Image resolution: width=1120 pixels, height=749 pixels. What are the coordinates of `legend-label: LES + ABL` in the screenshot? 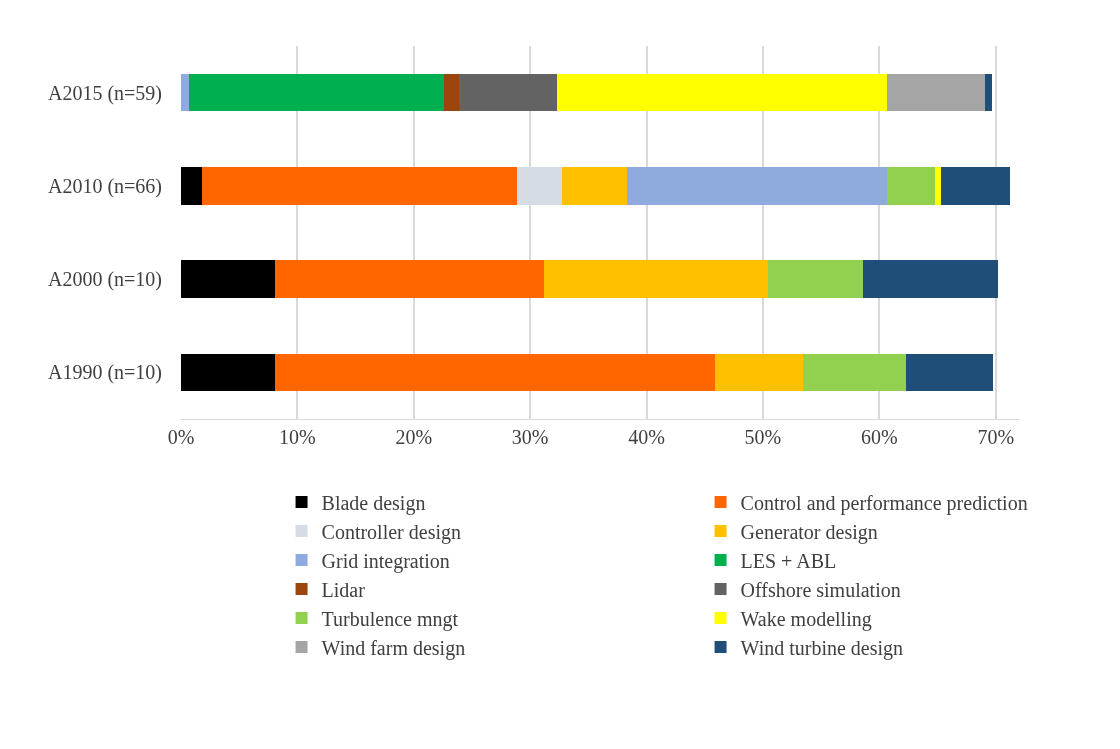 It's located at (788, 560).